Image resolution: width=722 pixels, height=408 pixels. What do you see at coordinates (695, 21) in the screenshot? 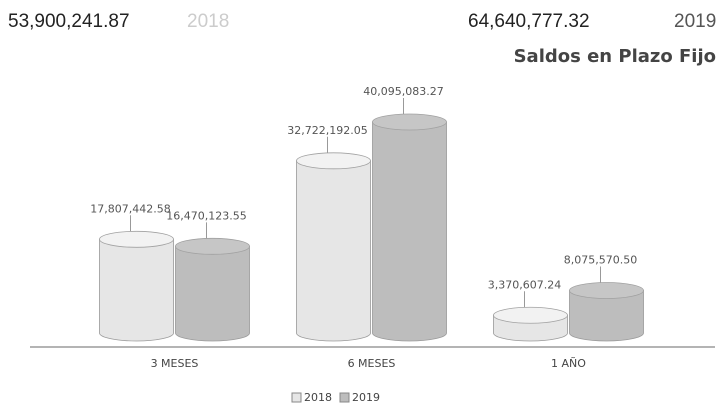
I see `total-year-2019: 2019` at bounding box center [695, 21].